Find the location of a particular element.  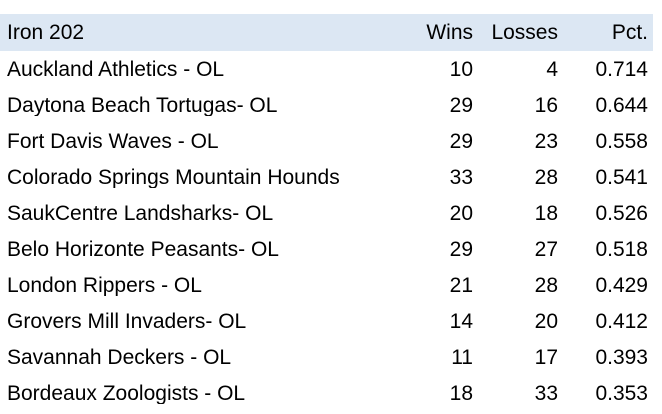

table-row: SaukCentre Landsharks- OL 20 18 0.526 is located at coordinates (326, 213).